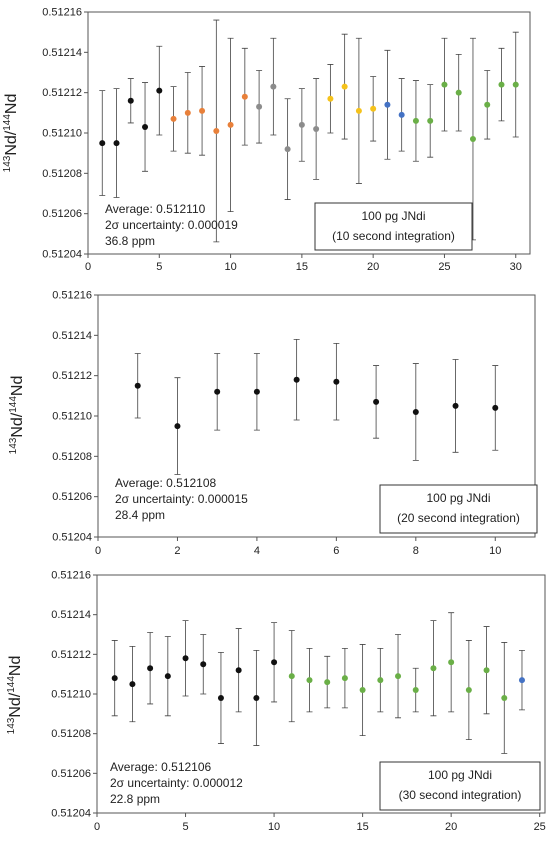  I want to click on x-tick-label: 4, so click(257, 551).